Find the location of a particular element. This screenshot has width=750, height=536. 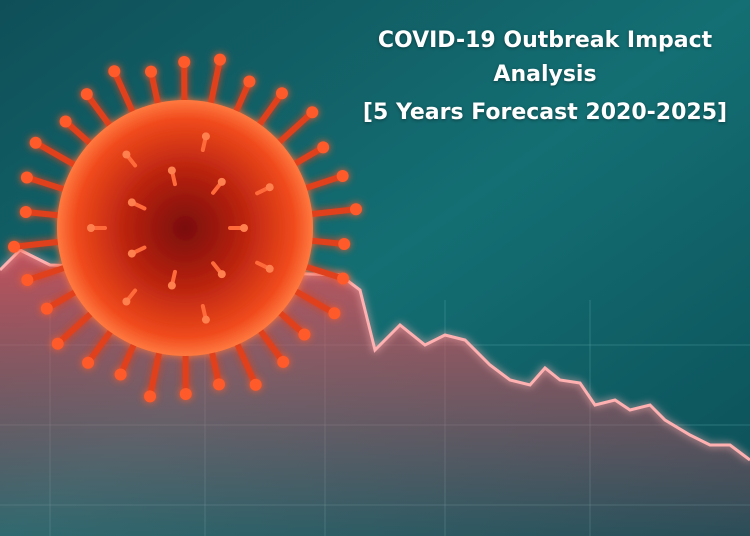

subtitle: [5 Years Forecast 2020-2025] is located at coordinates (545, 112).